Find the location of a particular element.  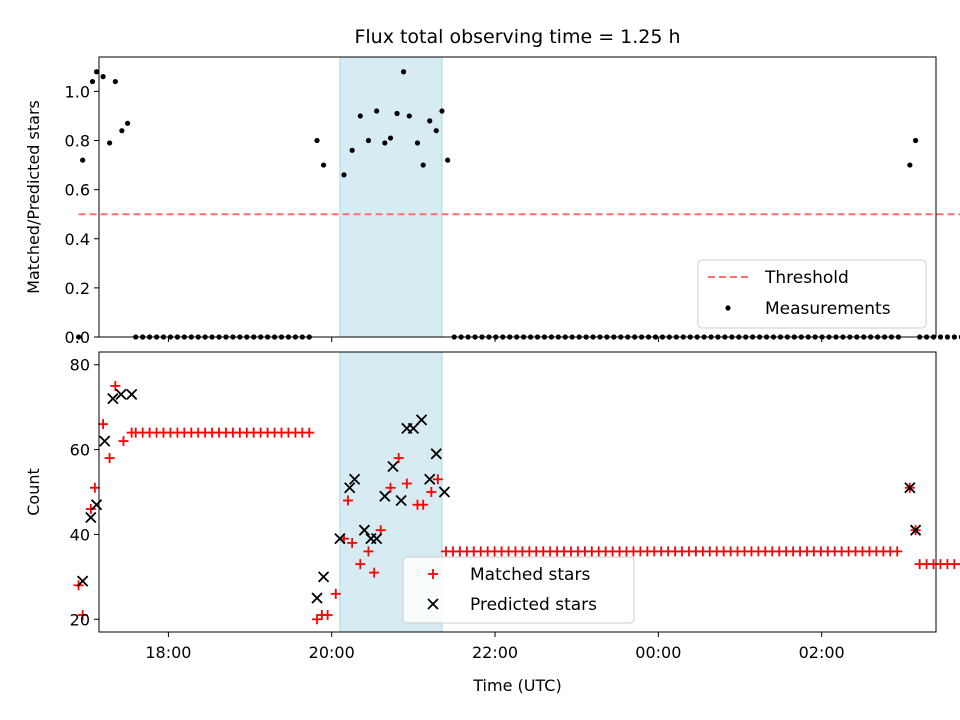

x-tick-label: 02:00 is located at coordinates (822, 652).